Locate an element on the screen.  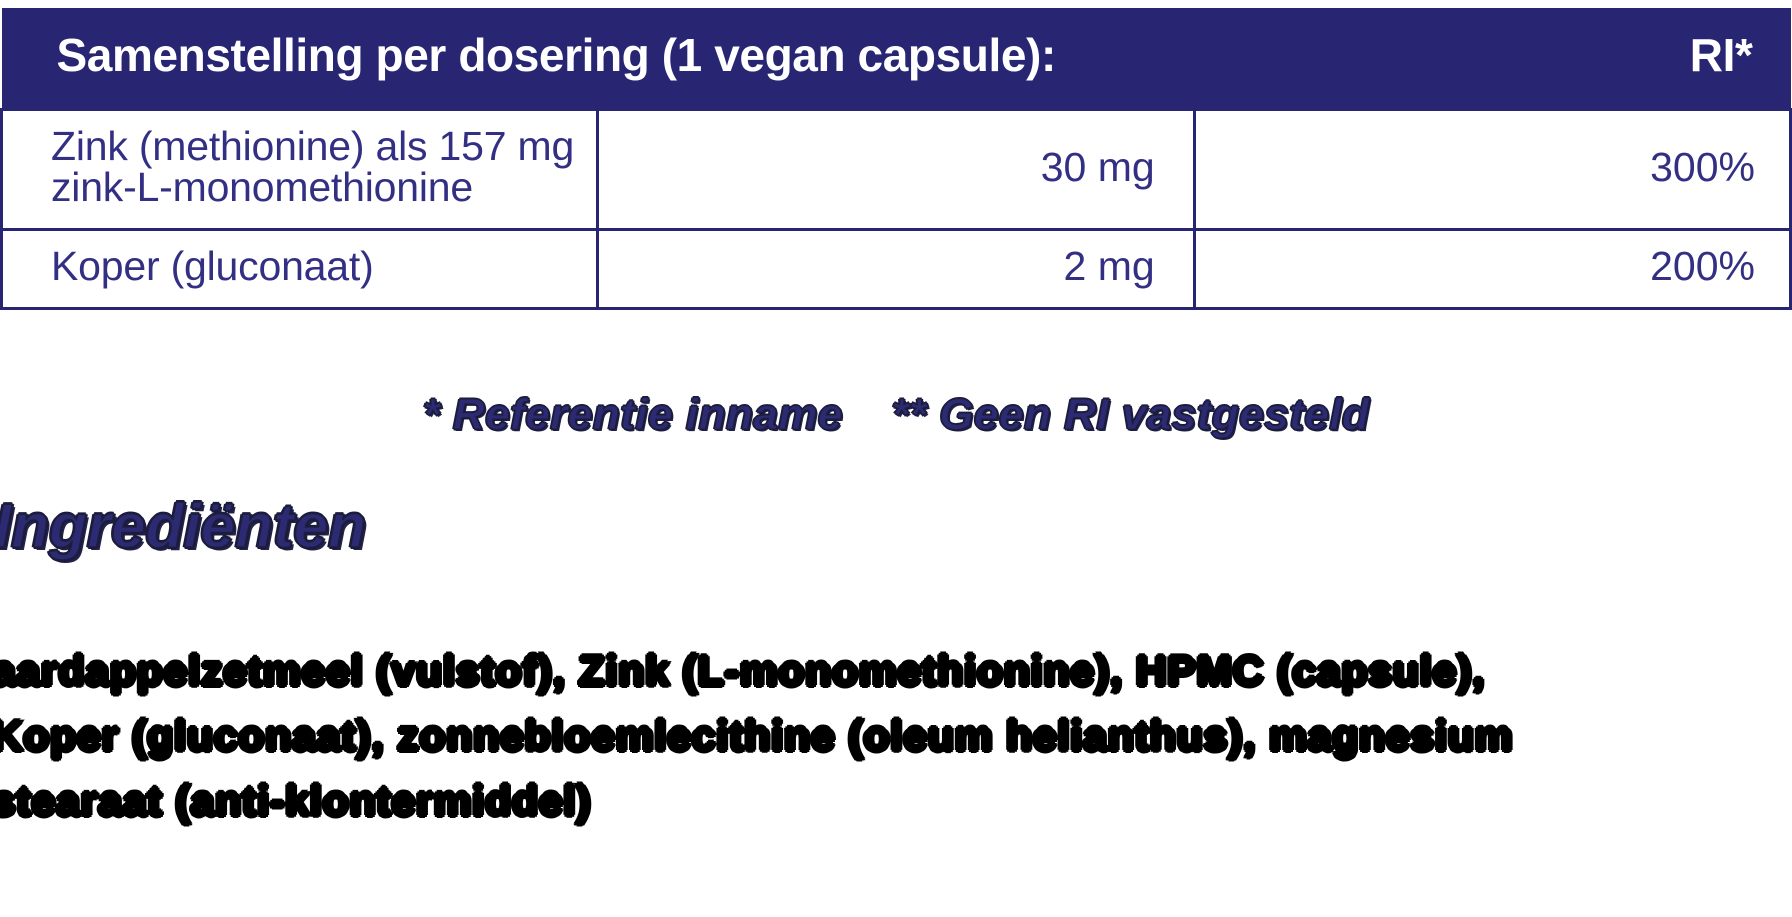
ingredients-heading: Ingrediënten is located at coordinates (183, 526).